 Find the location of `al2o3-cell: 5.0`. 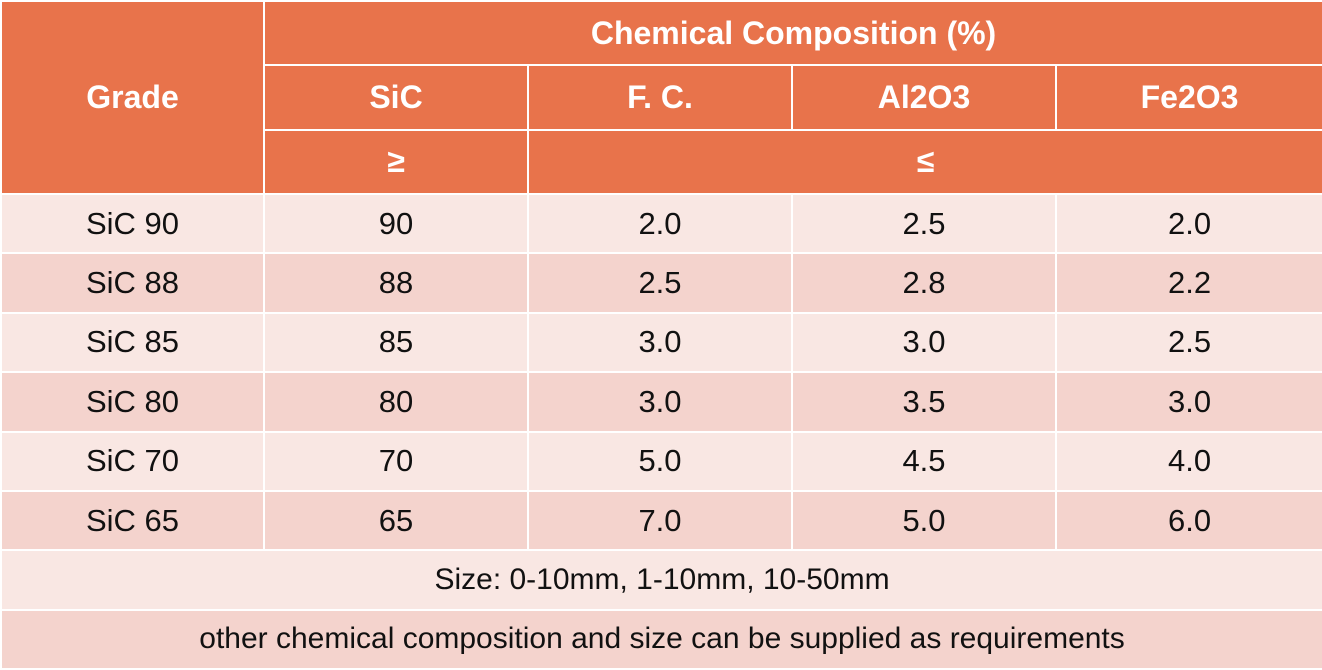

al2o3-cell: 5.0 is located at coordinates (924, 520).